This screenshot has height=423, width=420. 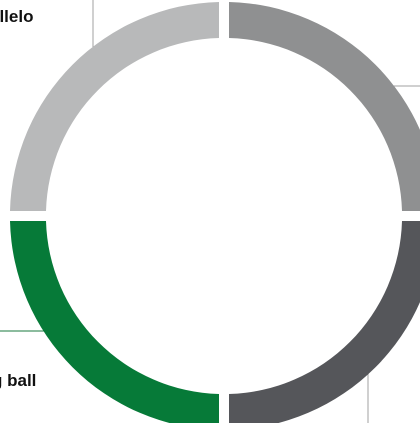 I want to click on segment-label-top-left: allelo, so click(x=17, y=16).